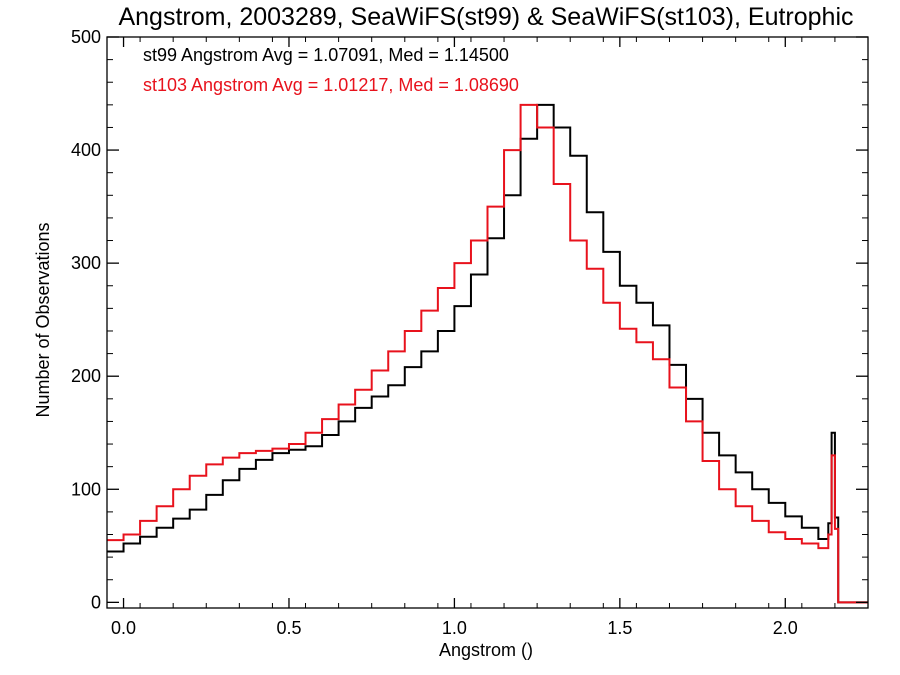 This screenshot has width=900, height=675. What do you see at coordinates (123, 628) in the screenshot?
I see `x-tick-label: 0.0` at bounding box center [123, 628].